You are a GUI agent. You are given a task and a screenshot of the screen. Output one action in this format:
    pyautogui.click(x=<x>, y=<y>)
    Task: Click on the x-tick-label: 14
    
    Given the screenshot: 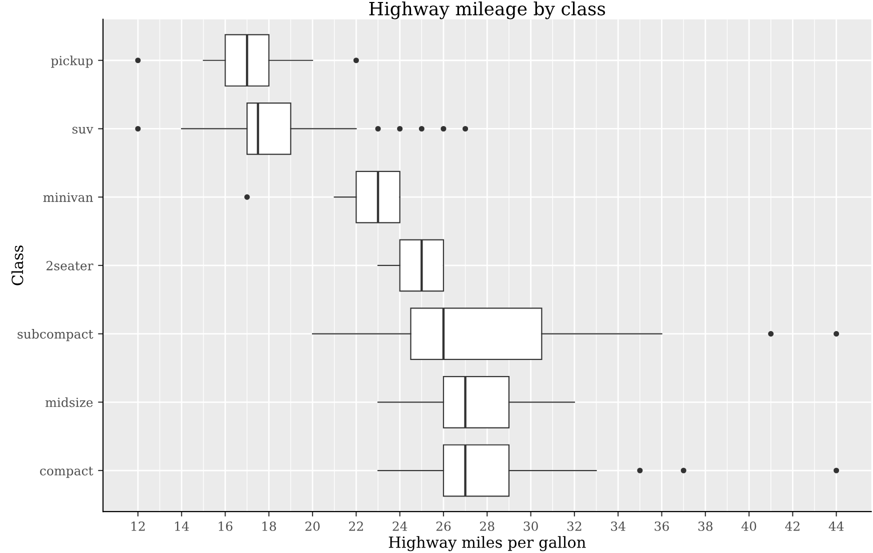 What is the action you would take?
    pyautogui.click(x=182, y=526)
    